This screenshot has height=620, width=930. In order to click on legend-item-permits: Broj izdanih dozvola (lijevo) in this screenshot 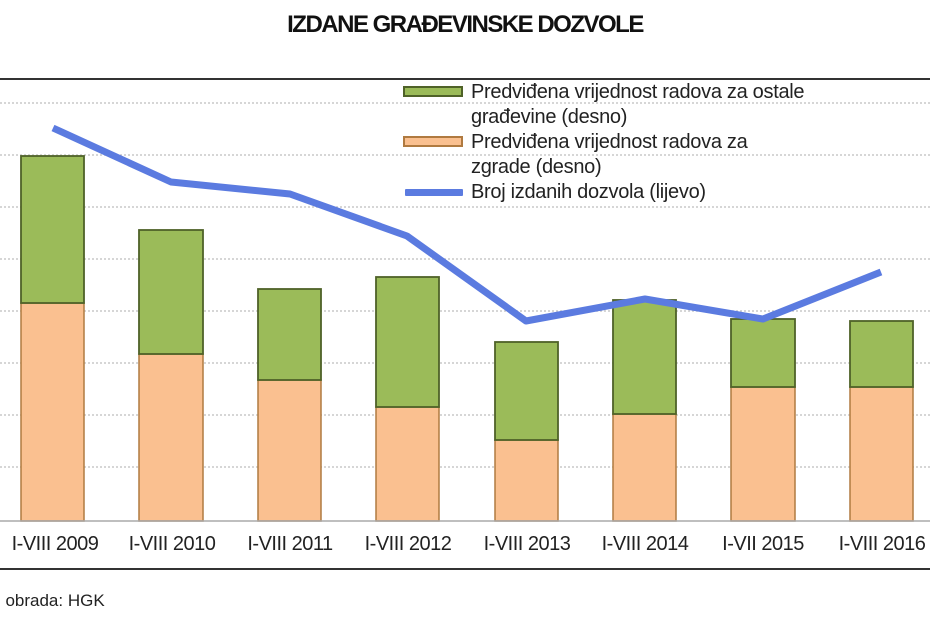, I will do `click(666, 192)`.